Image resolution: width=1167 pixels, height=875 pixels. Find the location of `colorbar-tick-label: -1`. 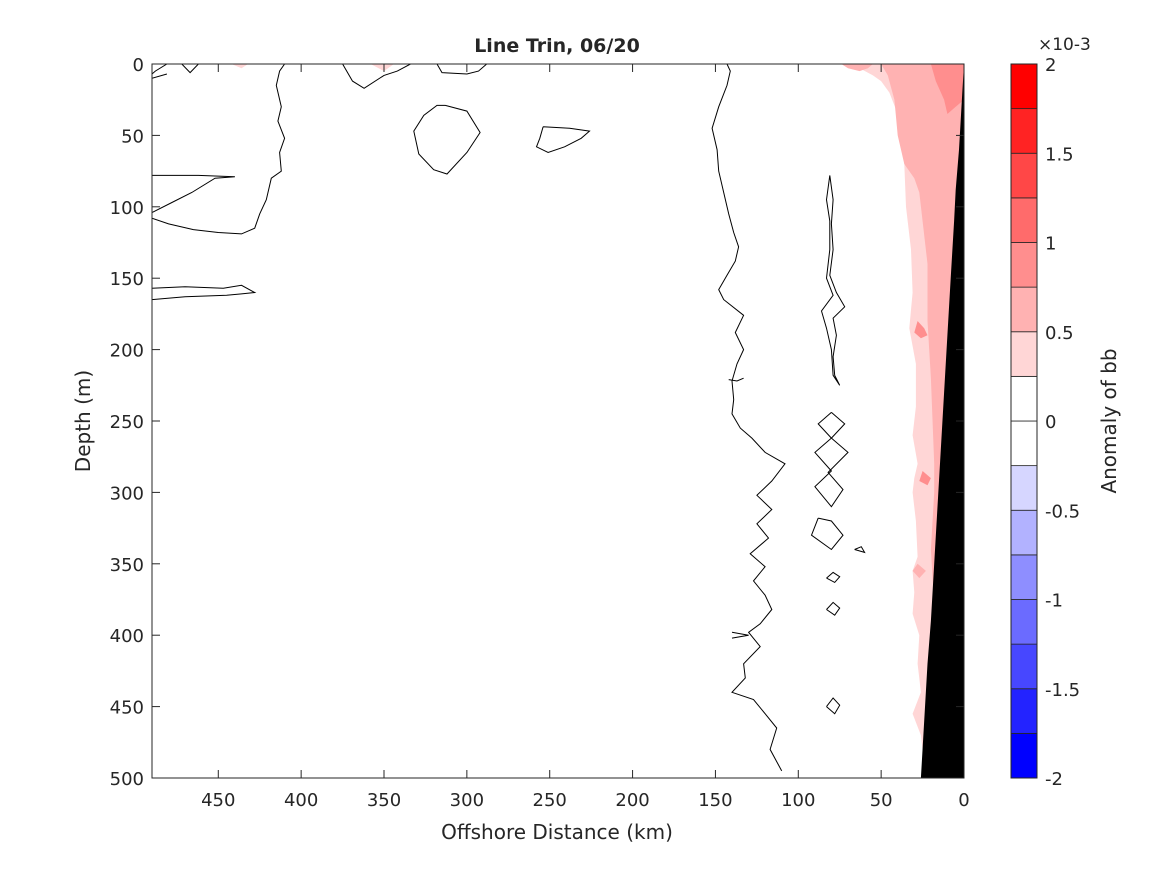

colorbar-tick-label: -1 is located at coordinates (1054, 601).